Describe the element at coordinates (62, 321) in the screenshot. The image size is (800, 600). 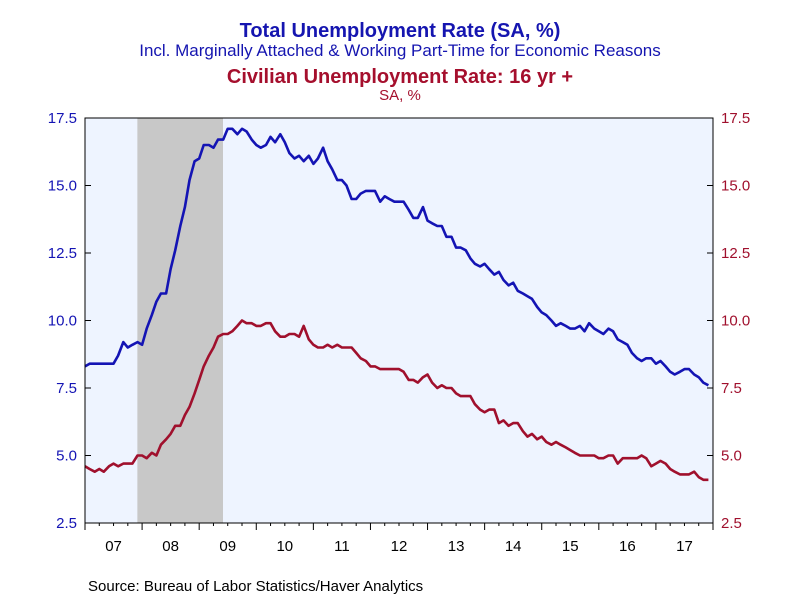
I see `left-y-tick-label: 10.0` at that location.